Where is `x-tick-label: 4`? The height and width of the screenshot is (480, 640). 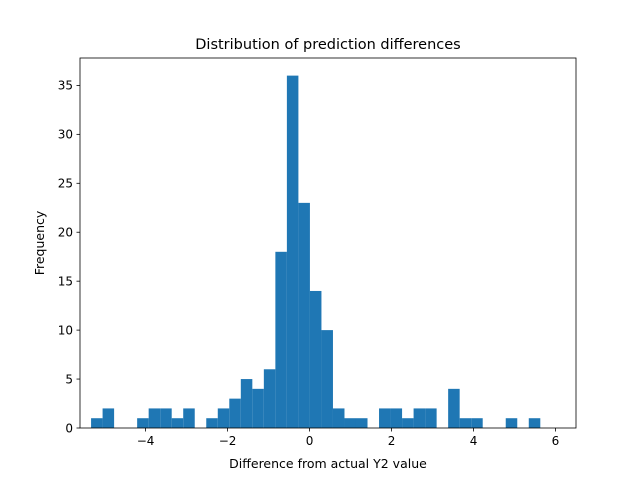
x-tick-label: 4 is located at coordinates (474, 441).